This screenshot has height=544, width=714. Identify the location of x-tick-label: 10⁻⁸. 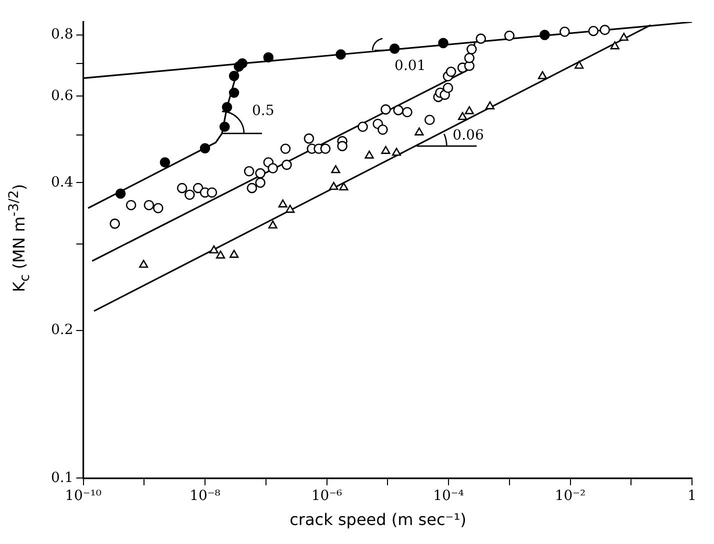
(205, 496).